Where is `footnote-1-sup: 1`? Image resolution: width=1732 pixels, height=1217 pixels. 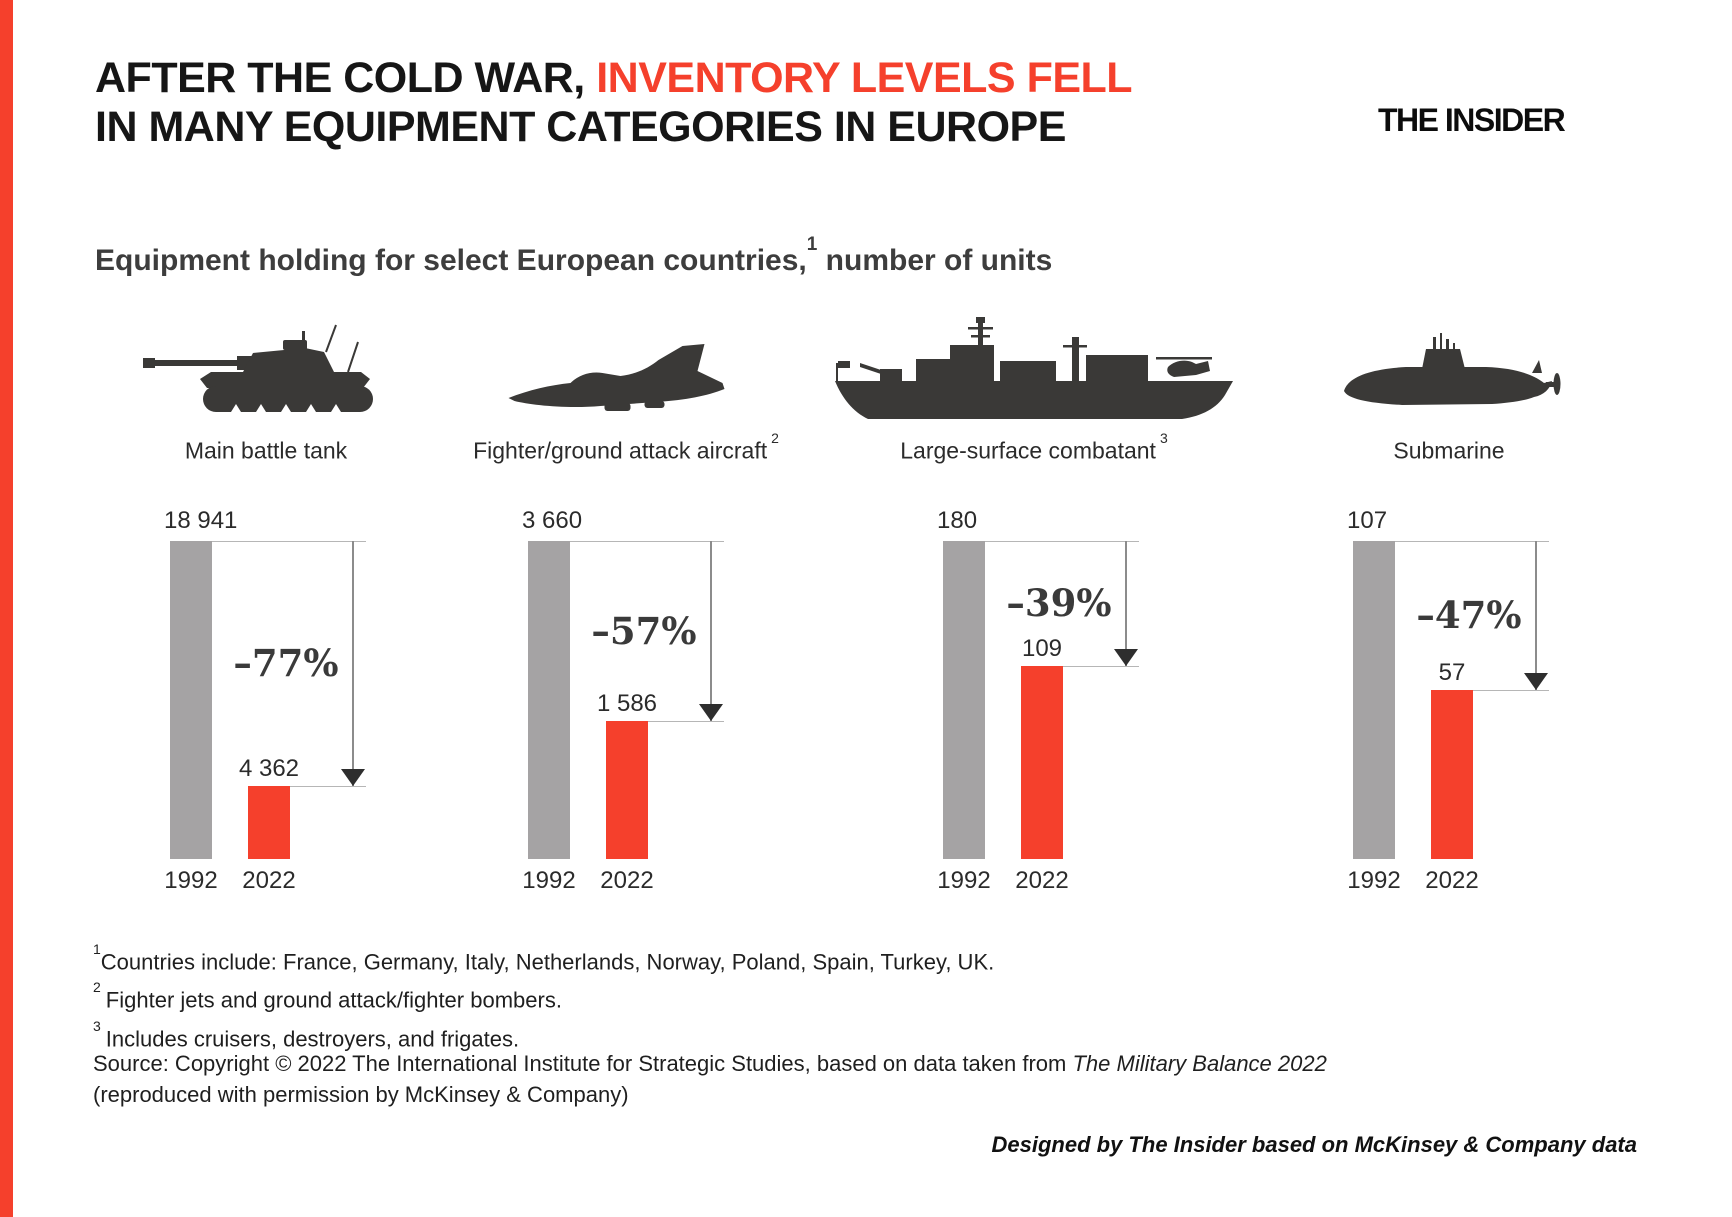 footnote-1-sup: 1 is located at coordinates (97, 949).